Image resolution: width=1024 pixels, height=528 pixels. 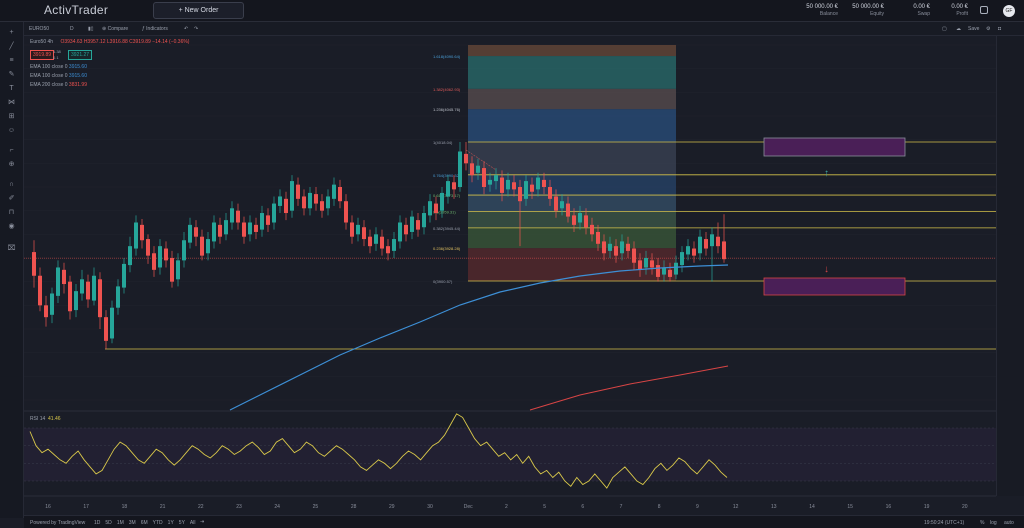 I want to click on range-button: 1D, so click(x=97, y=523).